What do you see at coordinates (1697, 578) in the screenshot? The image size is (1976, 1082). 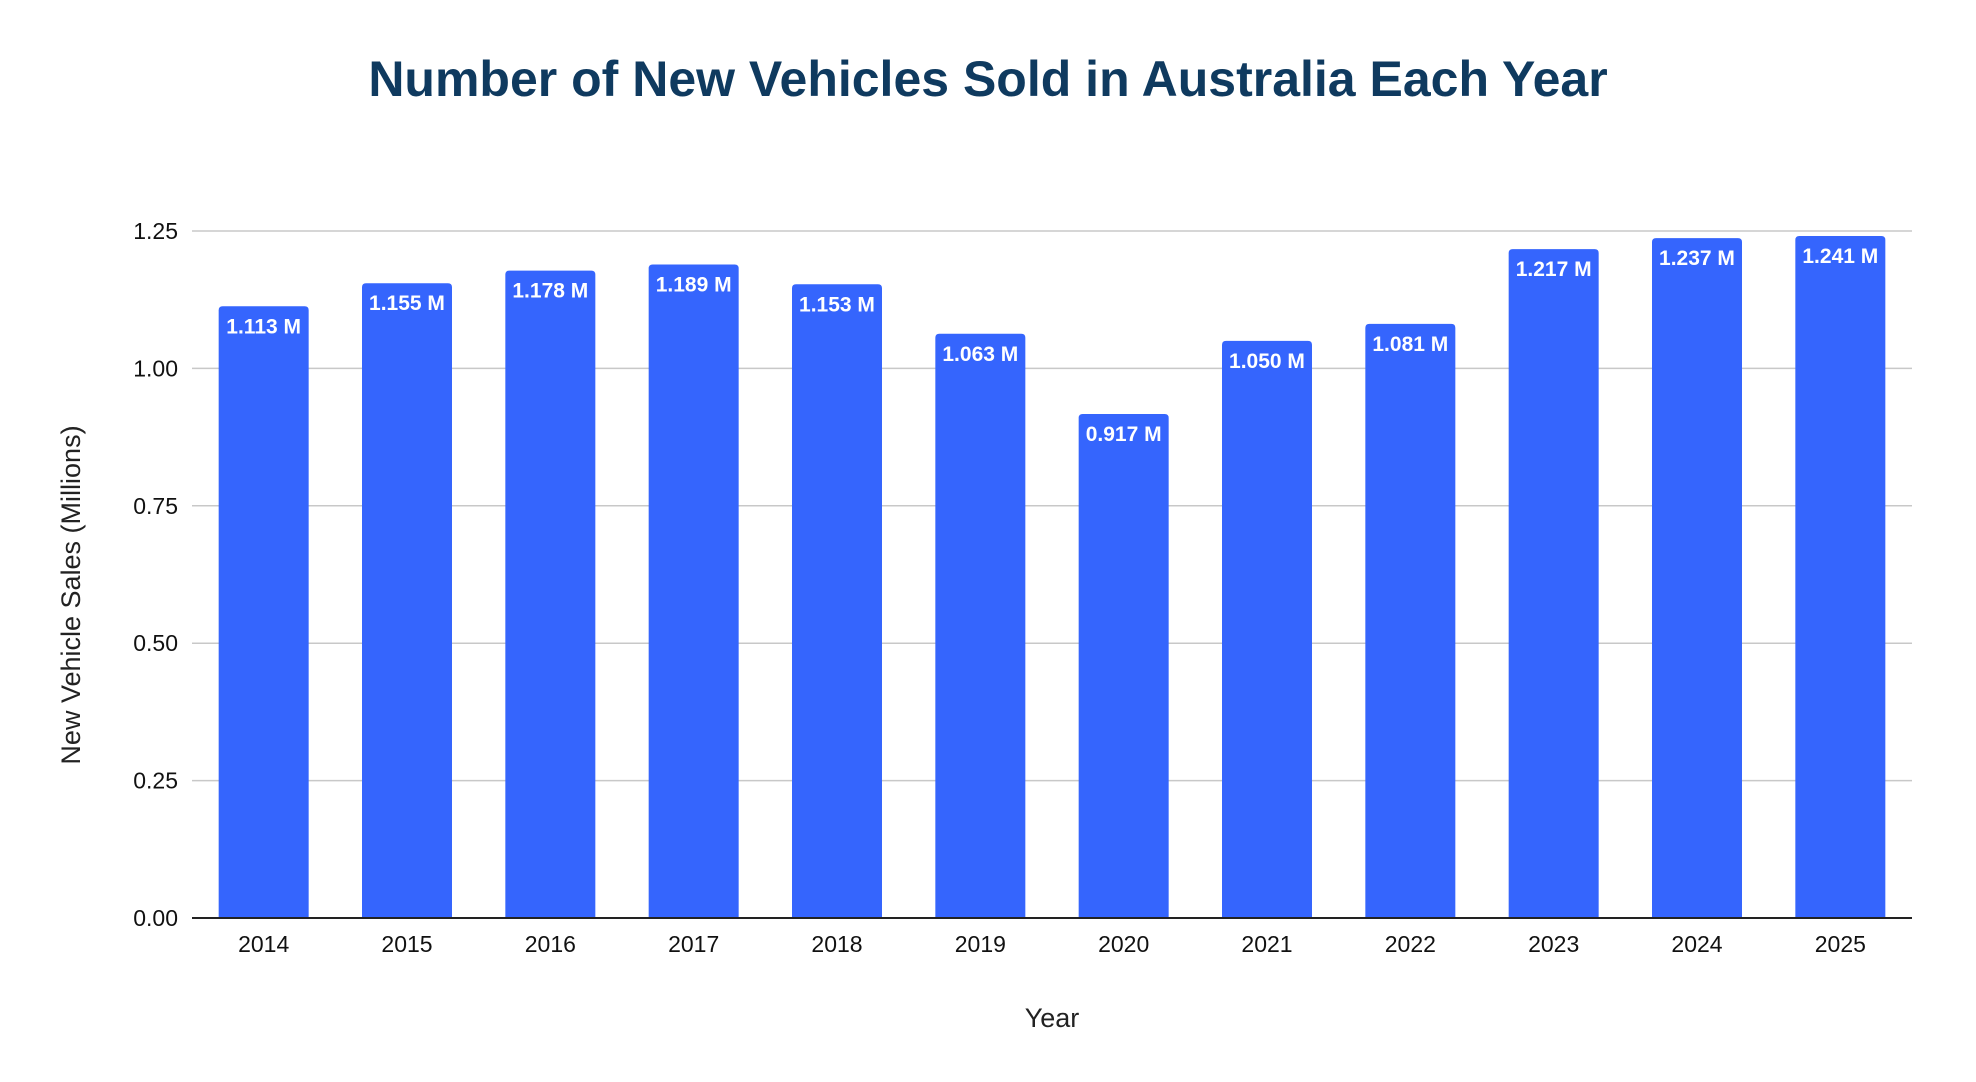 I see `bar-2024` at bounding box center [1697, 578].